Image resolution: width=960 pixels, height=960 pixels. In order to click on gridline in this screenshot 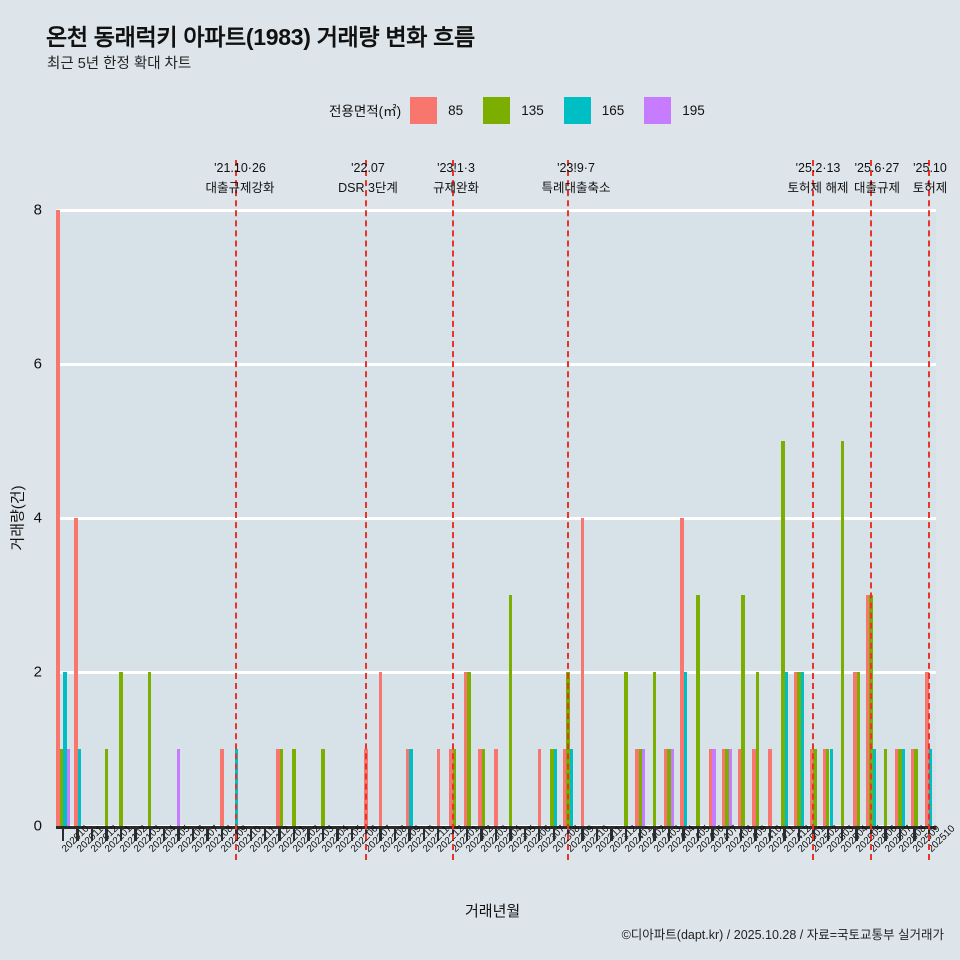, I will do `click(496, 364)`.